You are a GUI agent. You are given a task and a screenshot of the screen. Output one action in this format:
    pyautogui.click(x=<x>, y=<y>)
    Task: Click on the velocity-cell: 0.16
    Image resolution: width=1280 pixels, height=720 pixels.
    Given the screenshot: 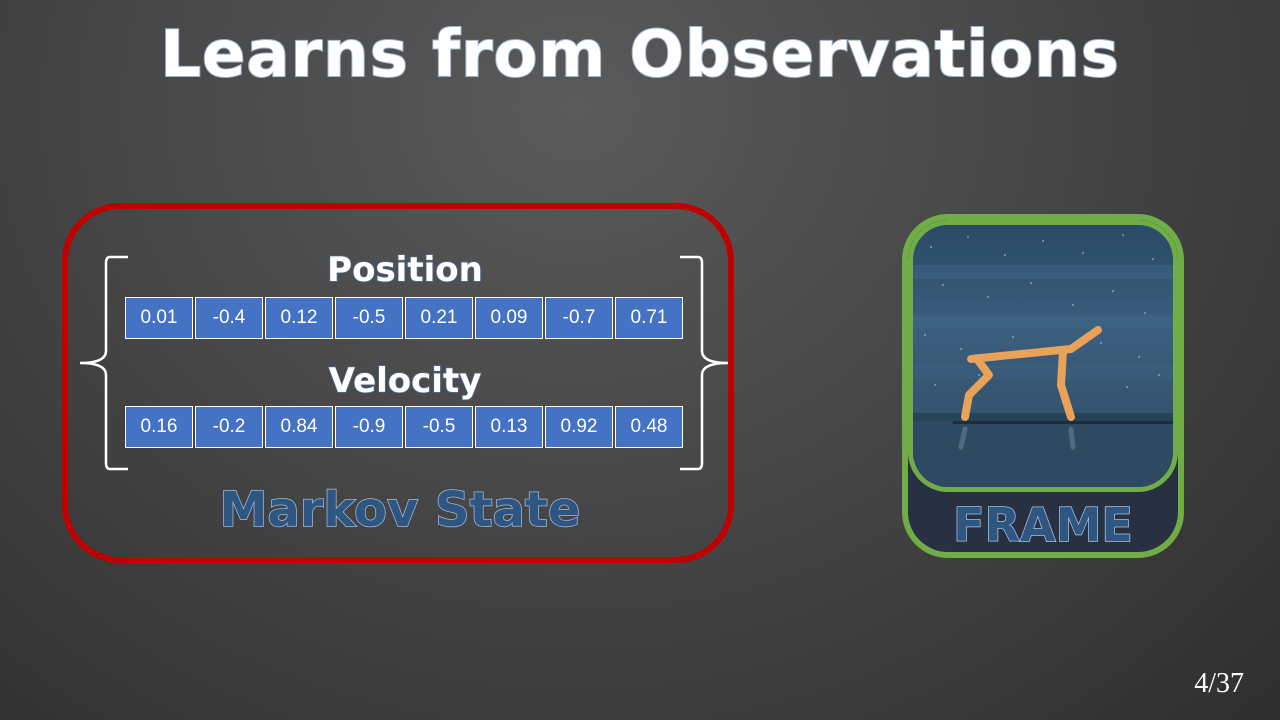 What is the action you would take?
    pyautogui.click(x=159, y=427)
    